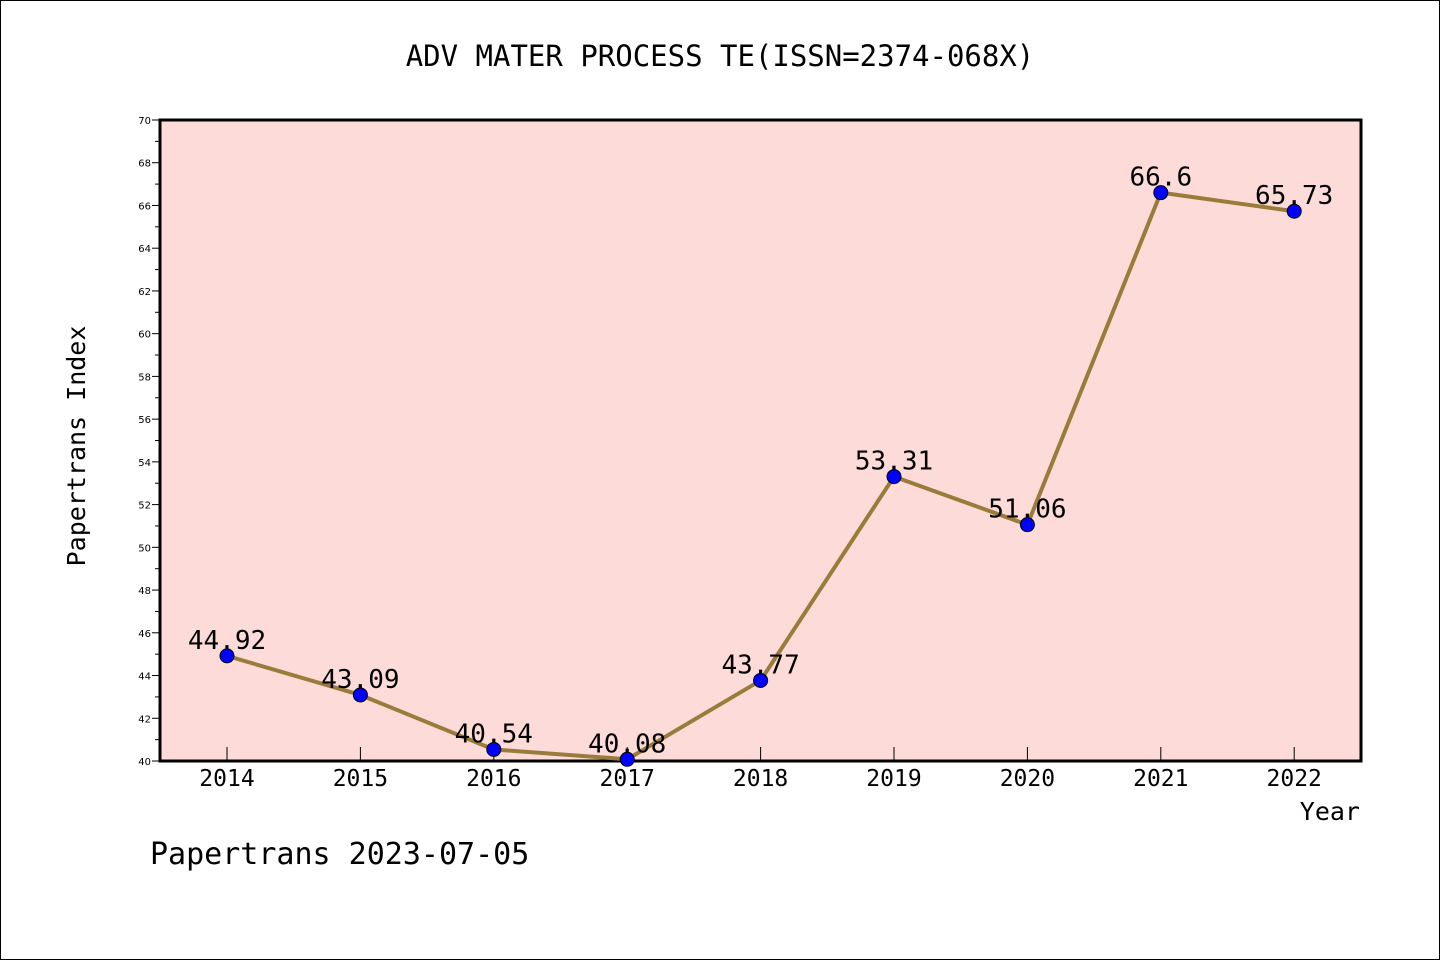 This screenshot has width=1440, height=960. Describe the element at coordinates (1027, 510) in the screenshot. I see `data-label: 51.06` at that location.